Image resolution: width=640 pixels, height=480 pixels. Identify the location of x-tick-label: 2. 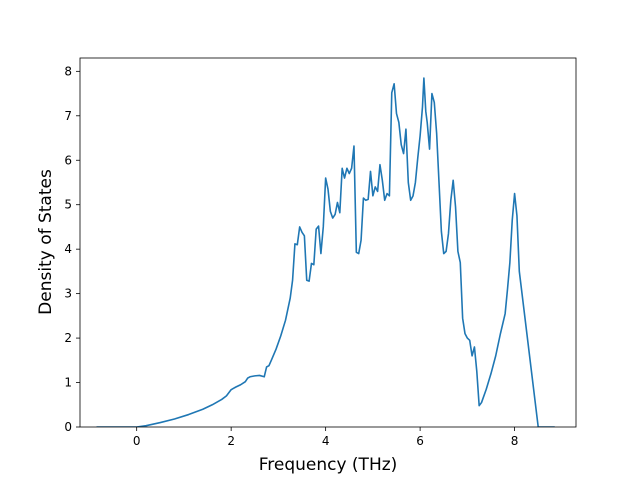
(231, 441).